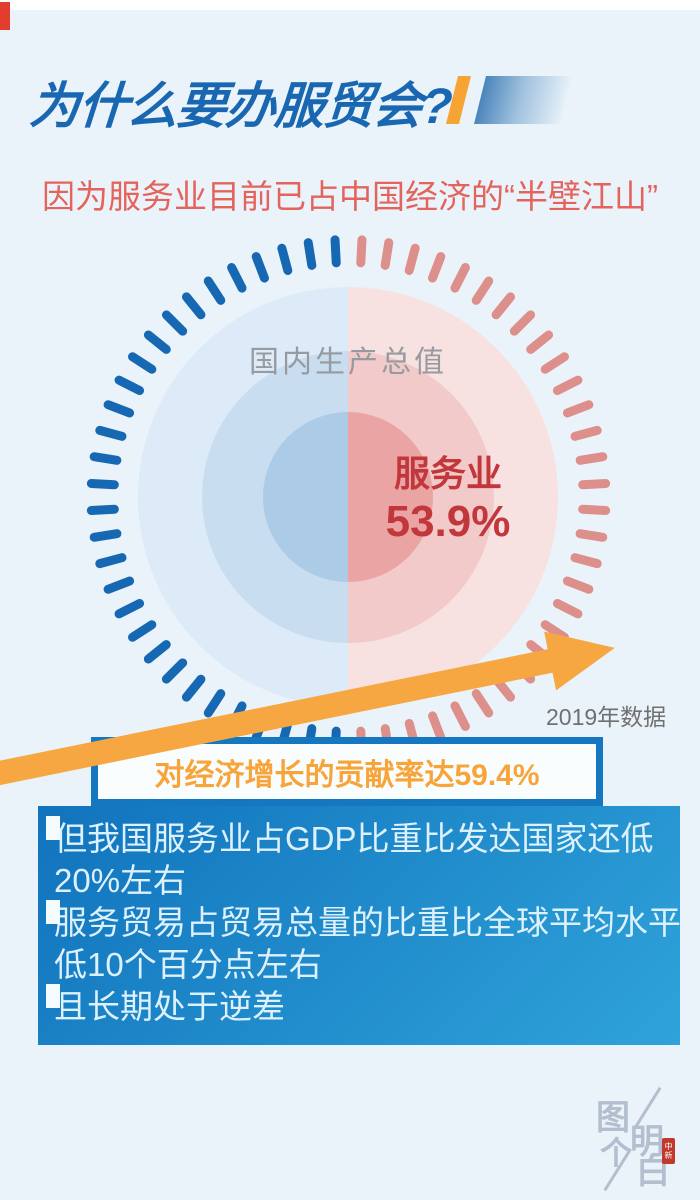  I want to click on logo-char: 图, so click(613, 1118).